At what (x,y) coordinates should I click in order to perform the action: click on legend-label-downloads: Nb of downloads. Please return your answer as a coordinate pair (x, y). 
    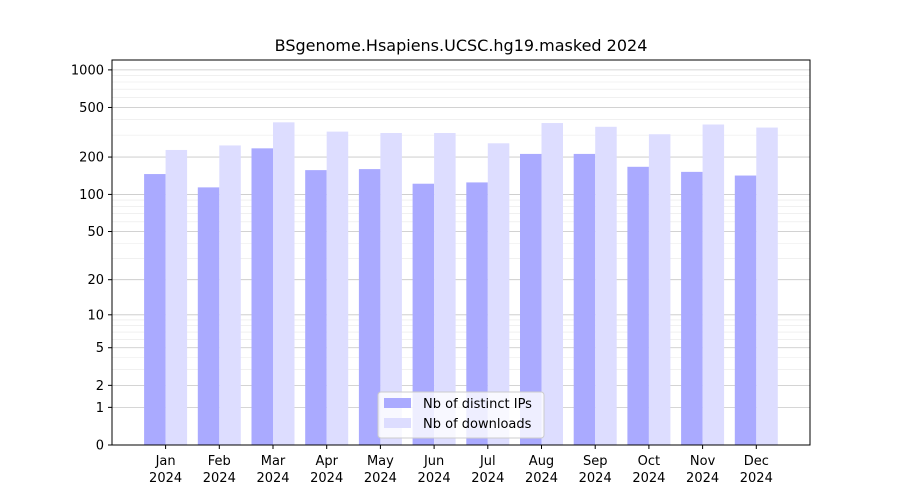
    Looking at the image, I should click on (477, 424).